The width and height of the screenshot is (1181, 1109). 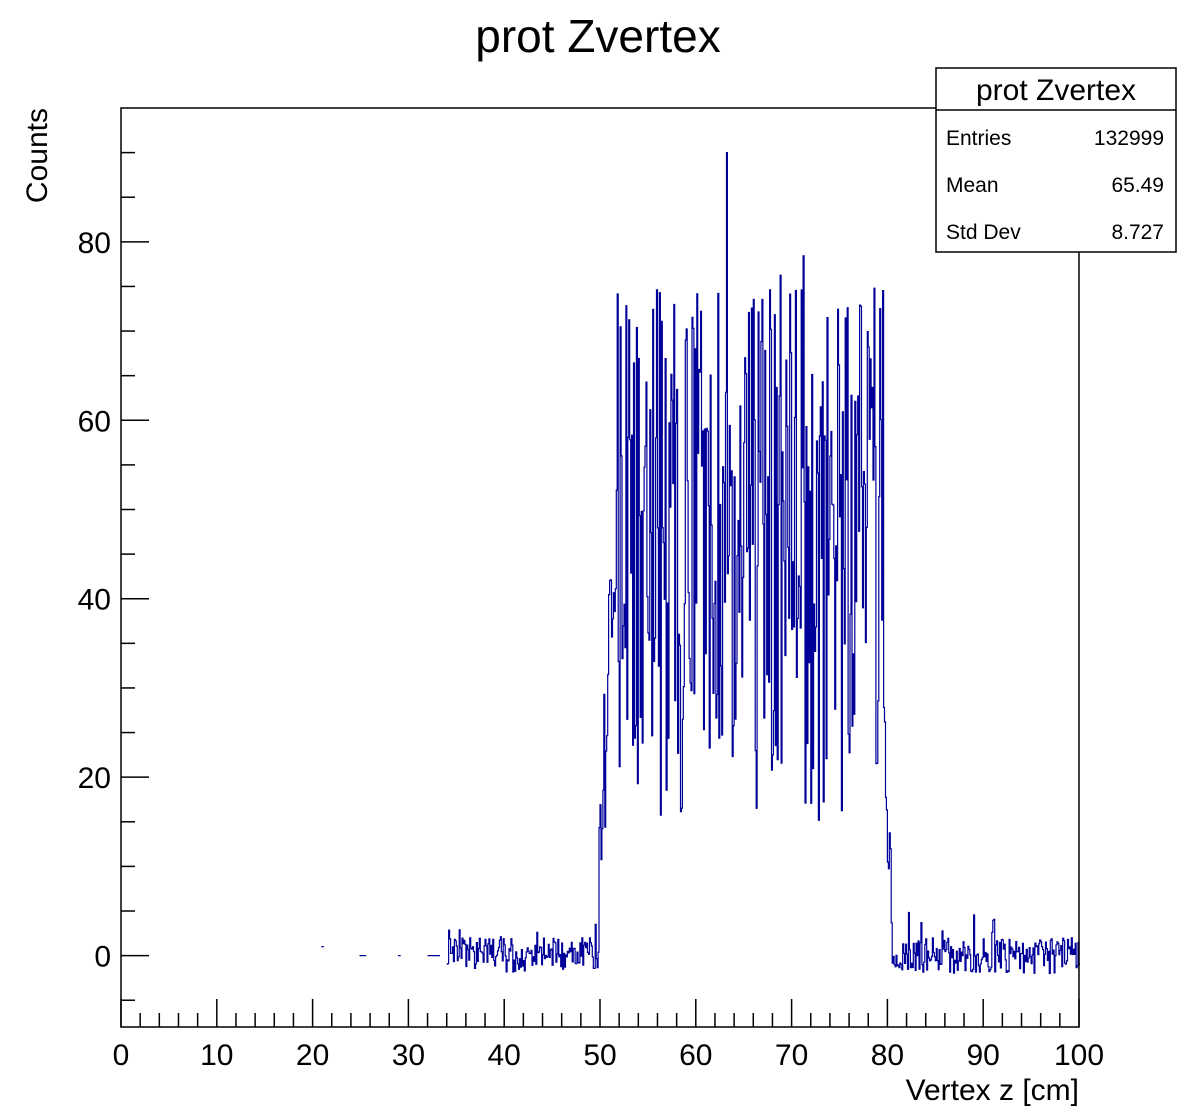 I want to click on stats-box-frame, so click(x=1056, y=160).